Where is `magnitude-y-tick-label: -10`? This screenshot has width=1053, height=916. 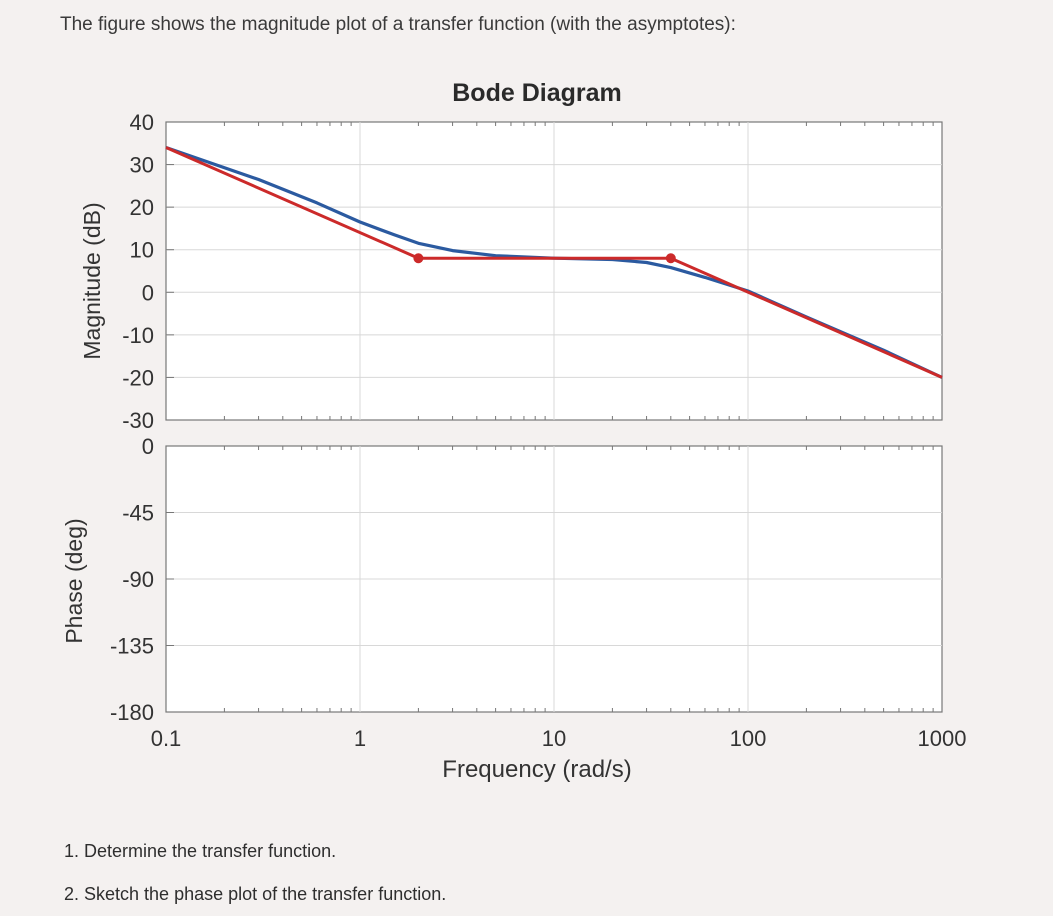 magnitude-y-tick-label: -10 is located at coordinates (138, 335).